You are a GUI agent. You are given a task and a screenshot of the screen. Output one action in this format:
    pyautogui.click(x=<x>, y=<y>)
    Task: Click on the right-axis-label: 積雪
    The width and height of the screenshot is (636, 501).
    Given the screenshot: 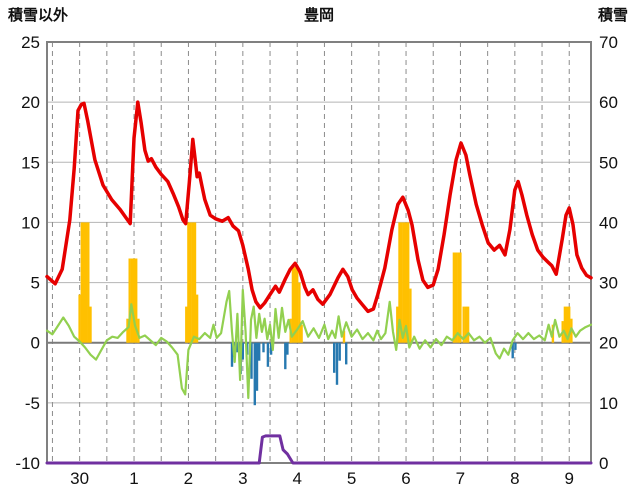 What is the action you would take?
    pyautogui.click(x=612, y=15)
    